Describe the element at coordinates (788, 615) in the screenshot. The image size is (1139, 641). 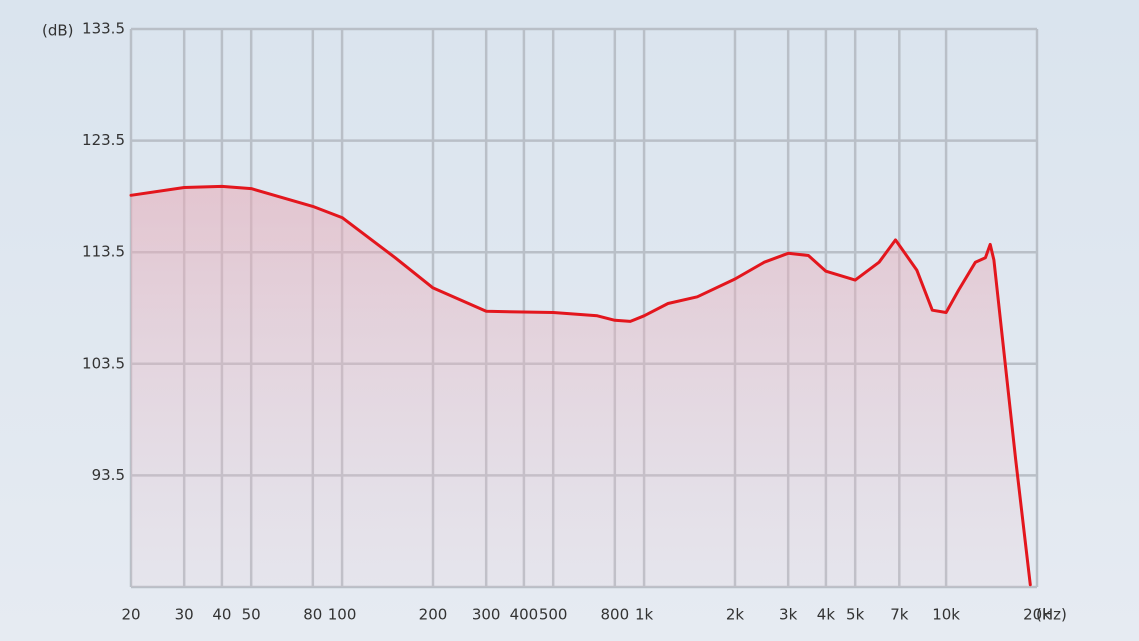
I see `x-tick-label: 3k` at that location.